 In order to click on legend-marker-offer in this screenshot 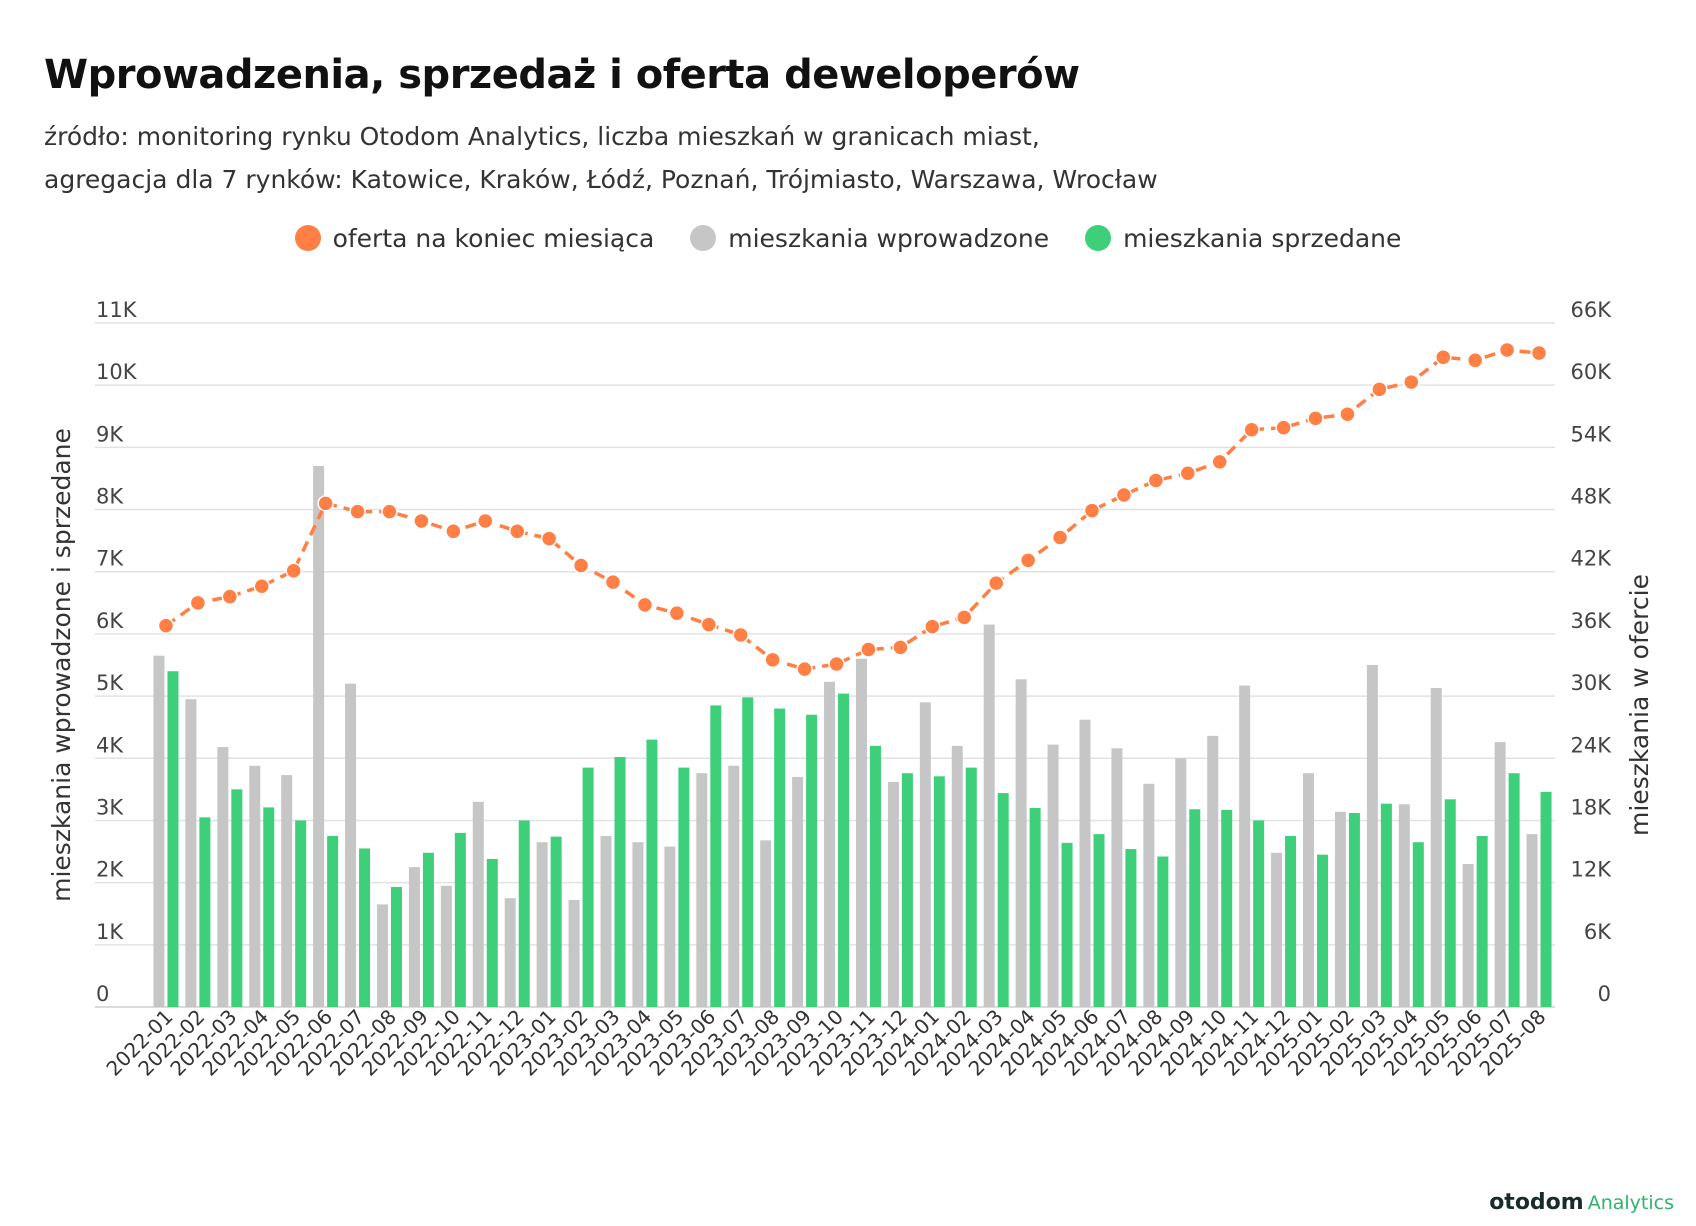, I will do `click(307, 237)`.